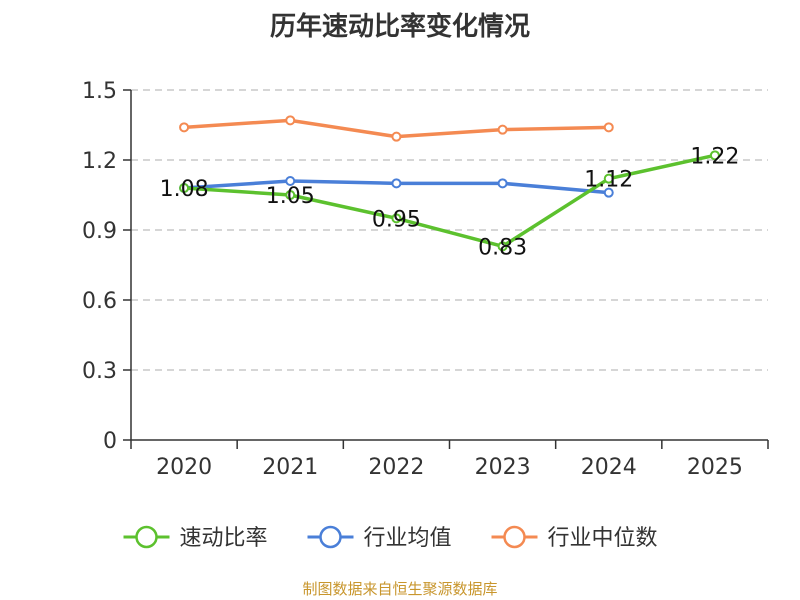 This screenshot has width=800, height=600. What do you see at coordinates (503, 467) in the screenshot?
I see `x-tick-label: 2023` at bounding box center [503, 467].